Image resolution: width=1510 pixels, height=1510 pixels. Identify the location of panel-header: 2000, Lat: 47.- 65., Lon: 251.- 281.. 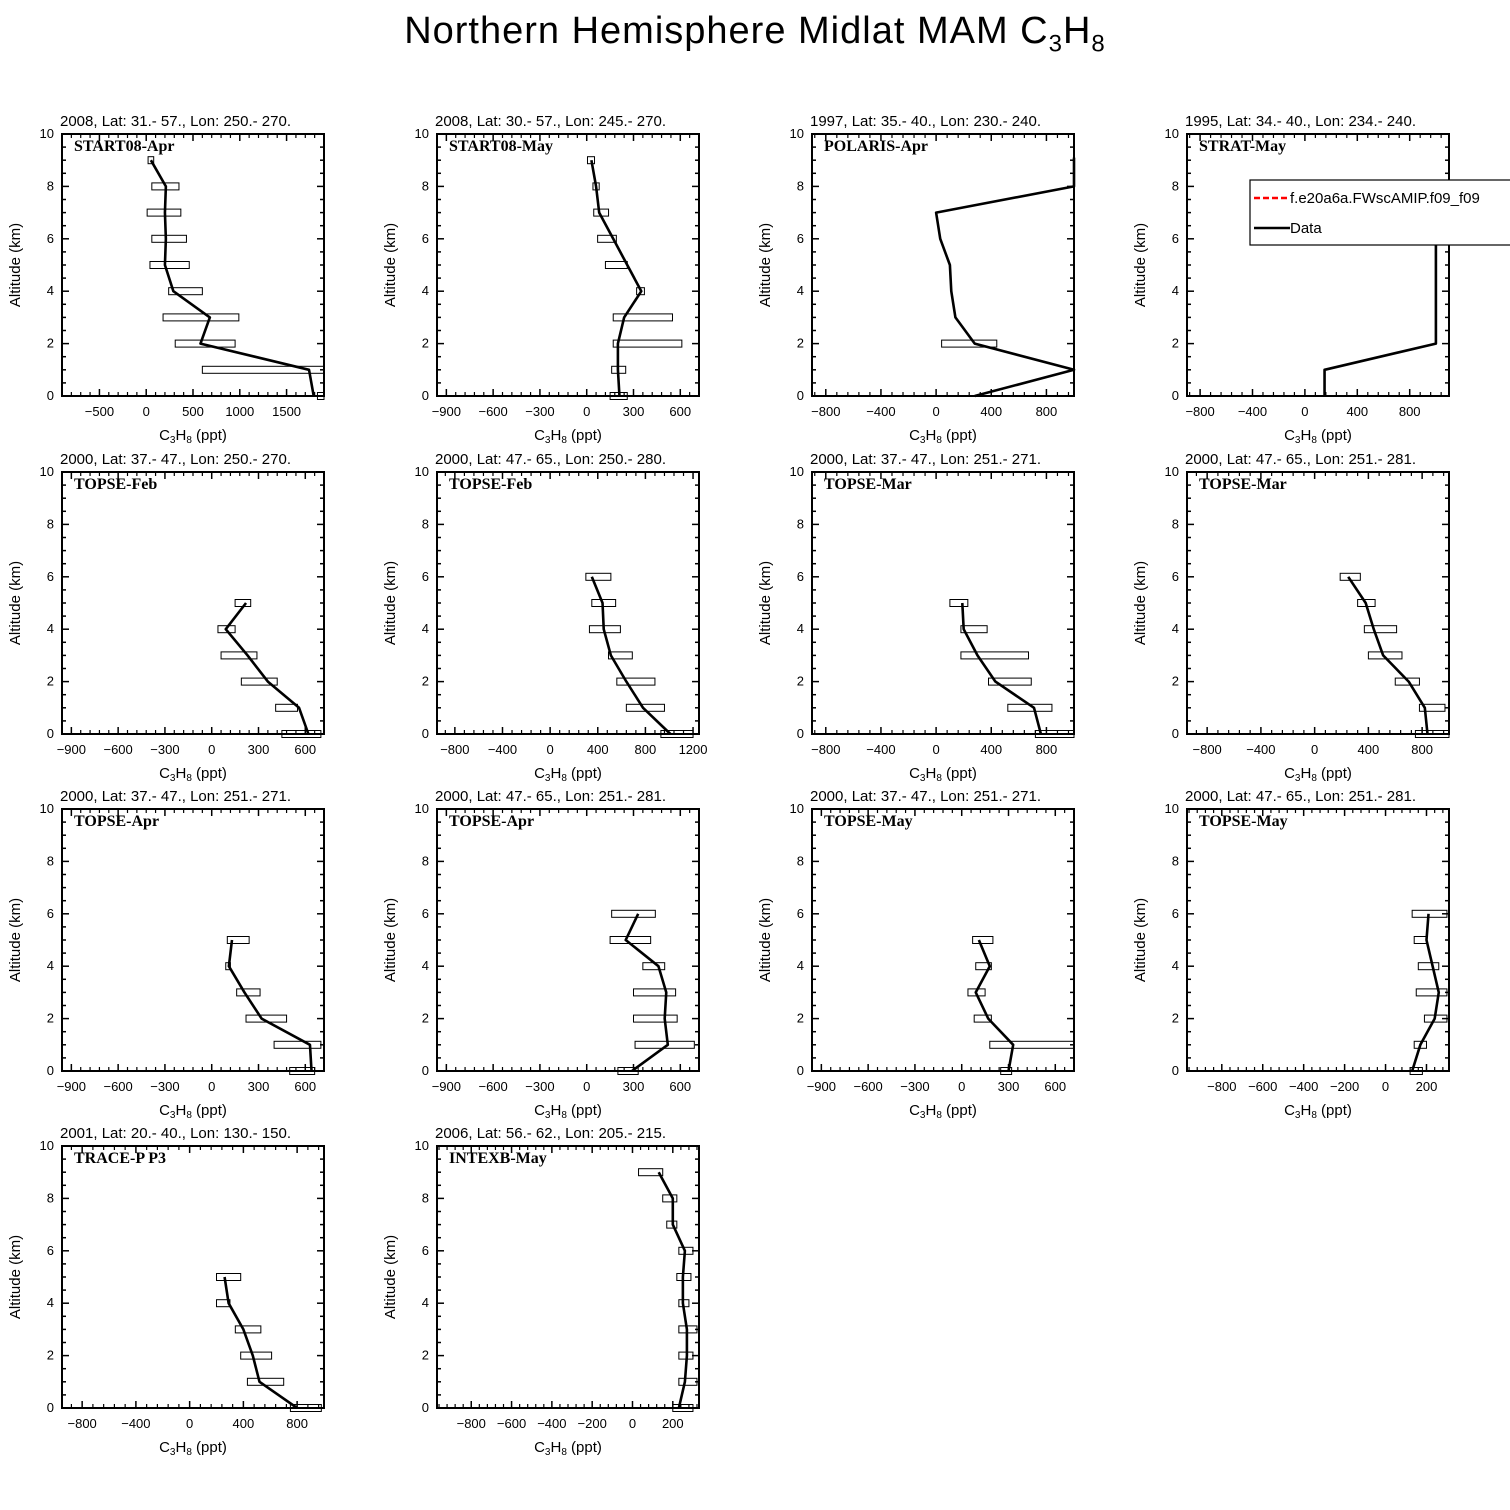
(1300, 459).